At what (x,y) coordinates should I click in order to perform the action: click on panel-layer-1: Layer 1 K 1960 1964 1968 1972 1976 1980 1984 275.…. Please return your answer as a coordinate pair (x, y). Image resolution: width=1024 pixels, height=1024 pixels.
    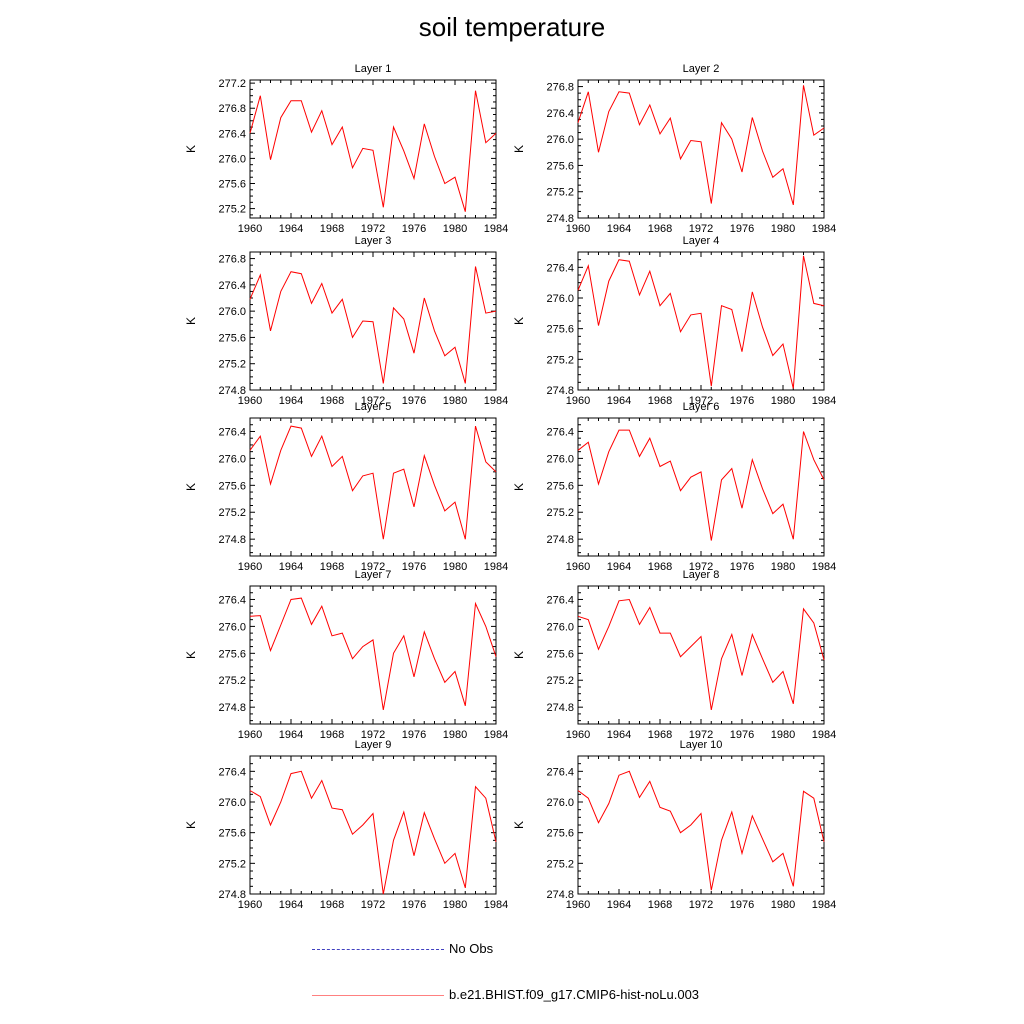
    Looking at the image, I should click on (346, 149).